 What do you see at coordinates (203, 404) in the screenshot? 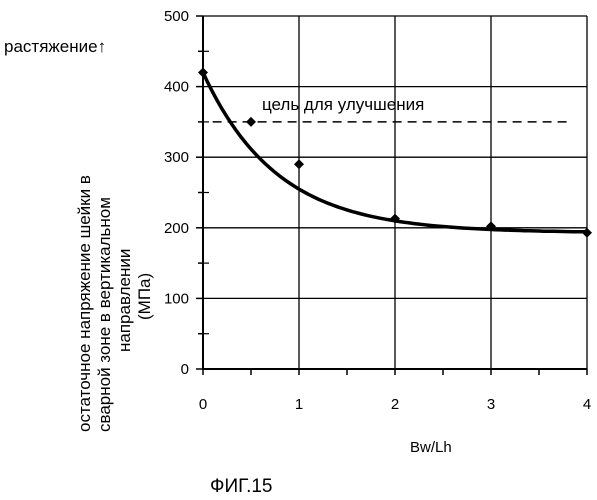
I see `x-tick-label-0: 0` at bounding box center [203, 404].